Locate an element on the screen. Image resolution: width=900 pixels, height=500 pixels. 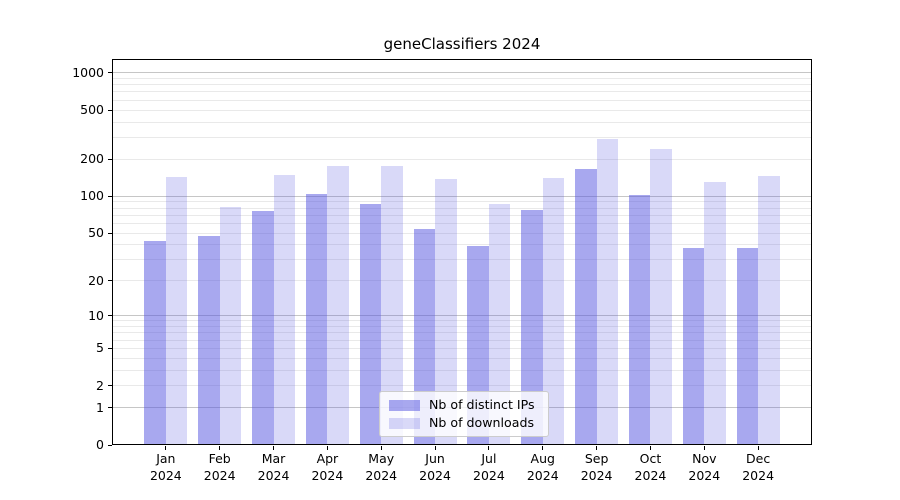
x-tick-label: Nov 2024 is located at coordinates (704, 467).